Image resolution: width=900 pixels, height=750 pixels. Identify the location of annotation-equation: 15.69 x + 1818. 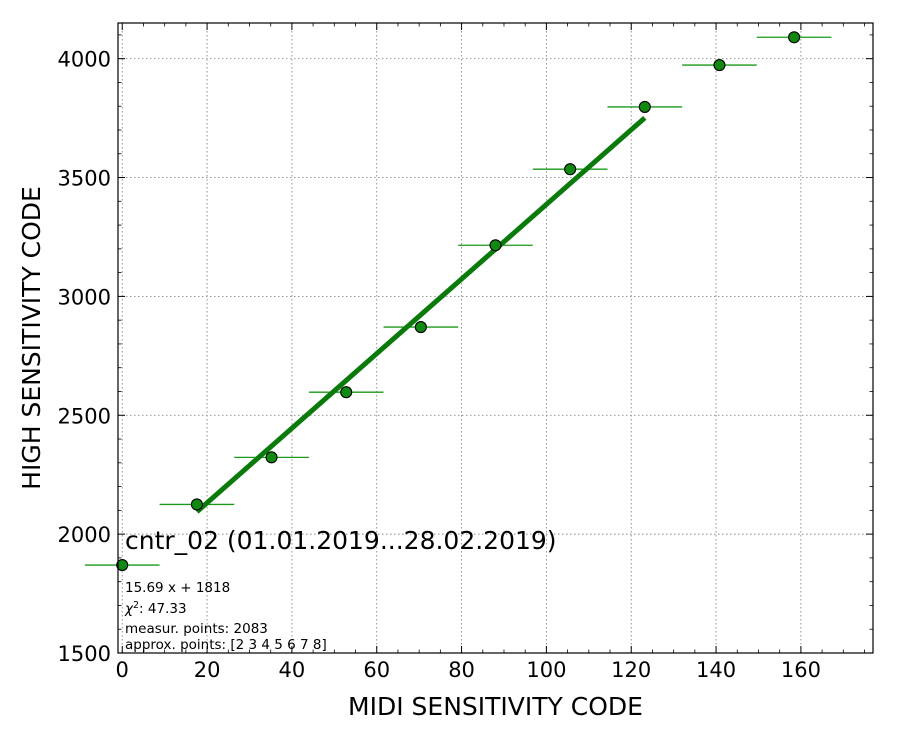
(177, 588).